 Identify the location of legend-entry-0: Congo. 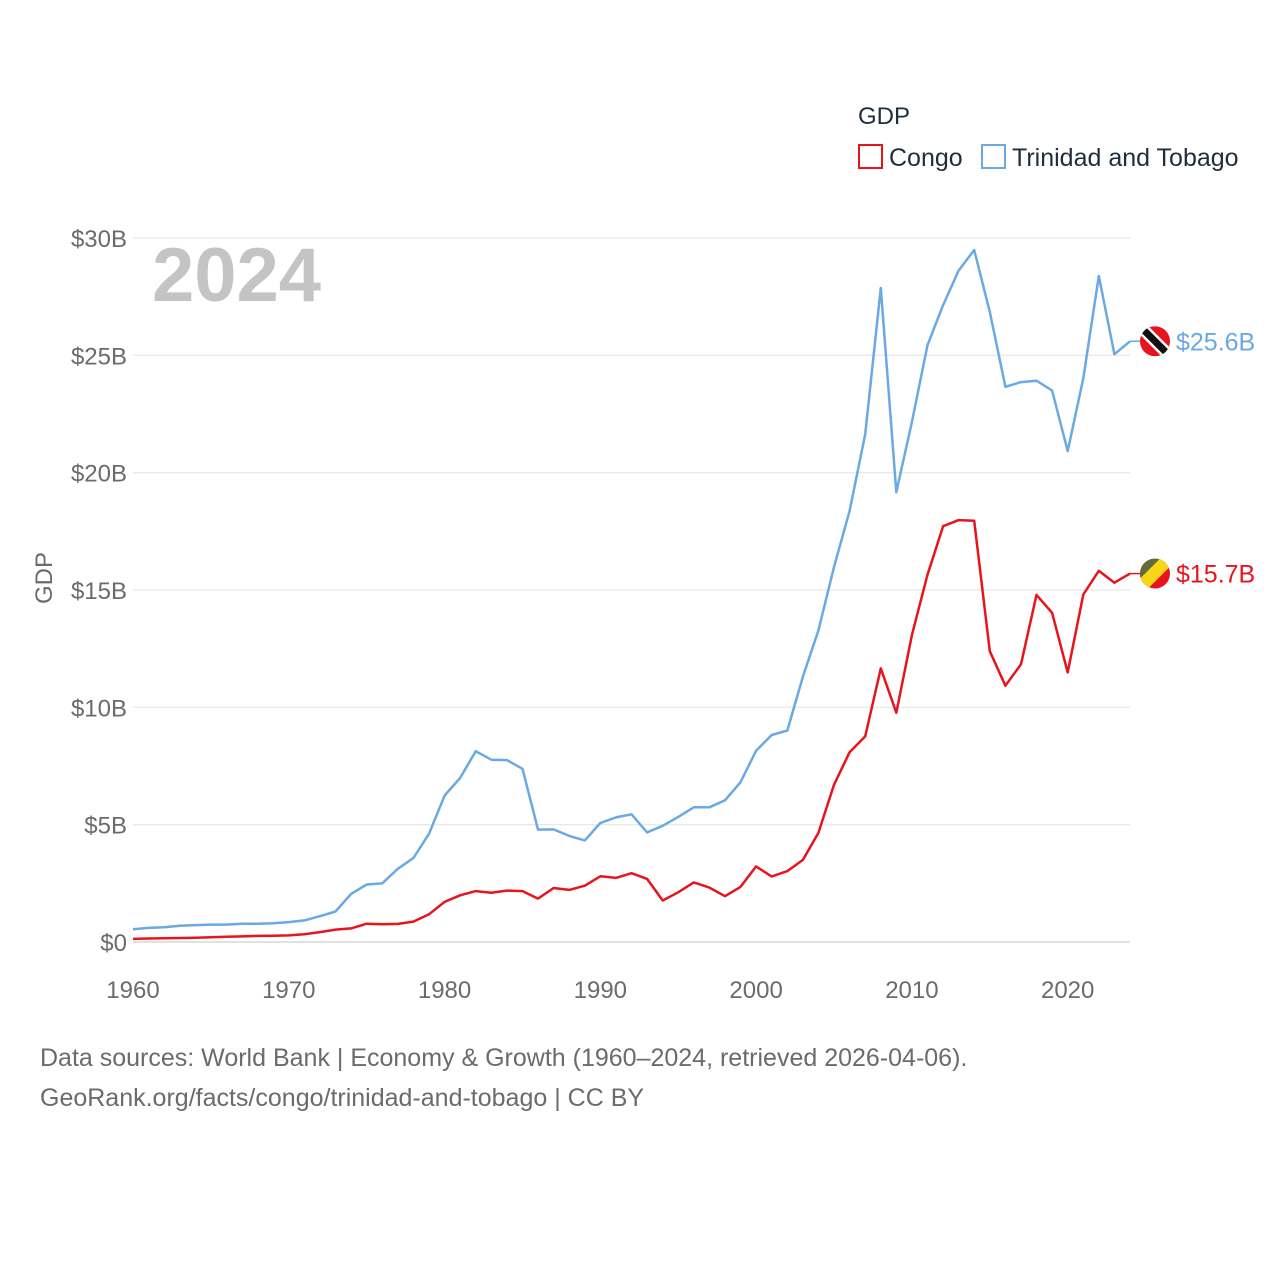
(926, 158).